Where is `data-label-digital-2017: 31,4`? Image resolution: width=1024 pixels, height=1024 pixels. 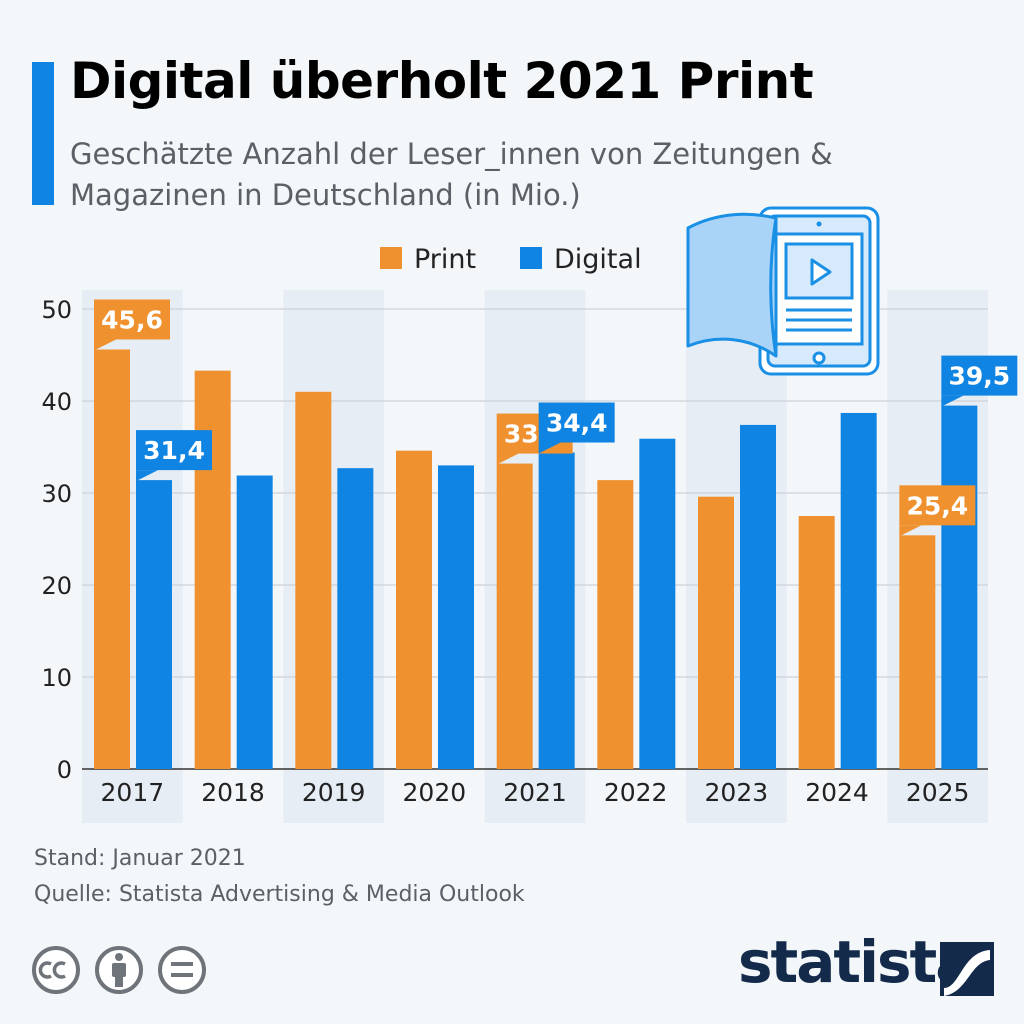 data-label-digital-2017: 31,4 is located at coordinates (174, 456).